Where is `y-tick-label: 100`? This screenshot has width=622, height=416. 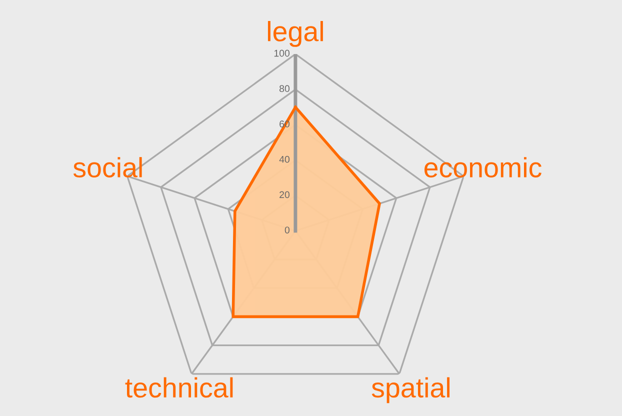
y-tick-label: 100 is located at coordinates (282, 53).